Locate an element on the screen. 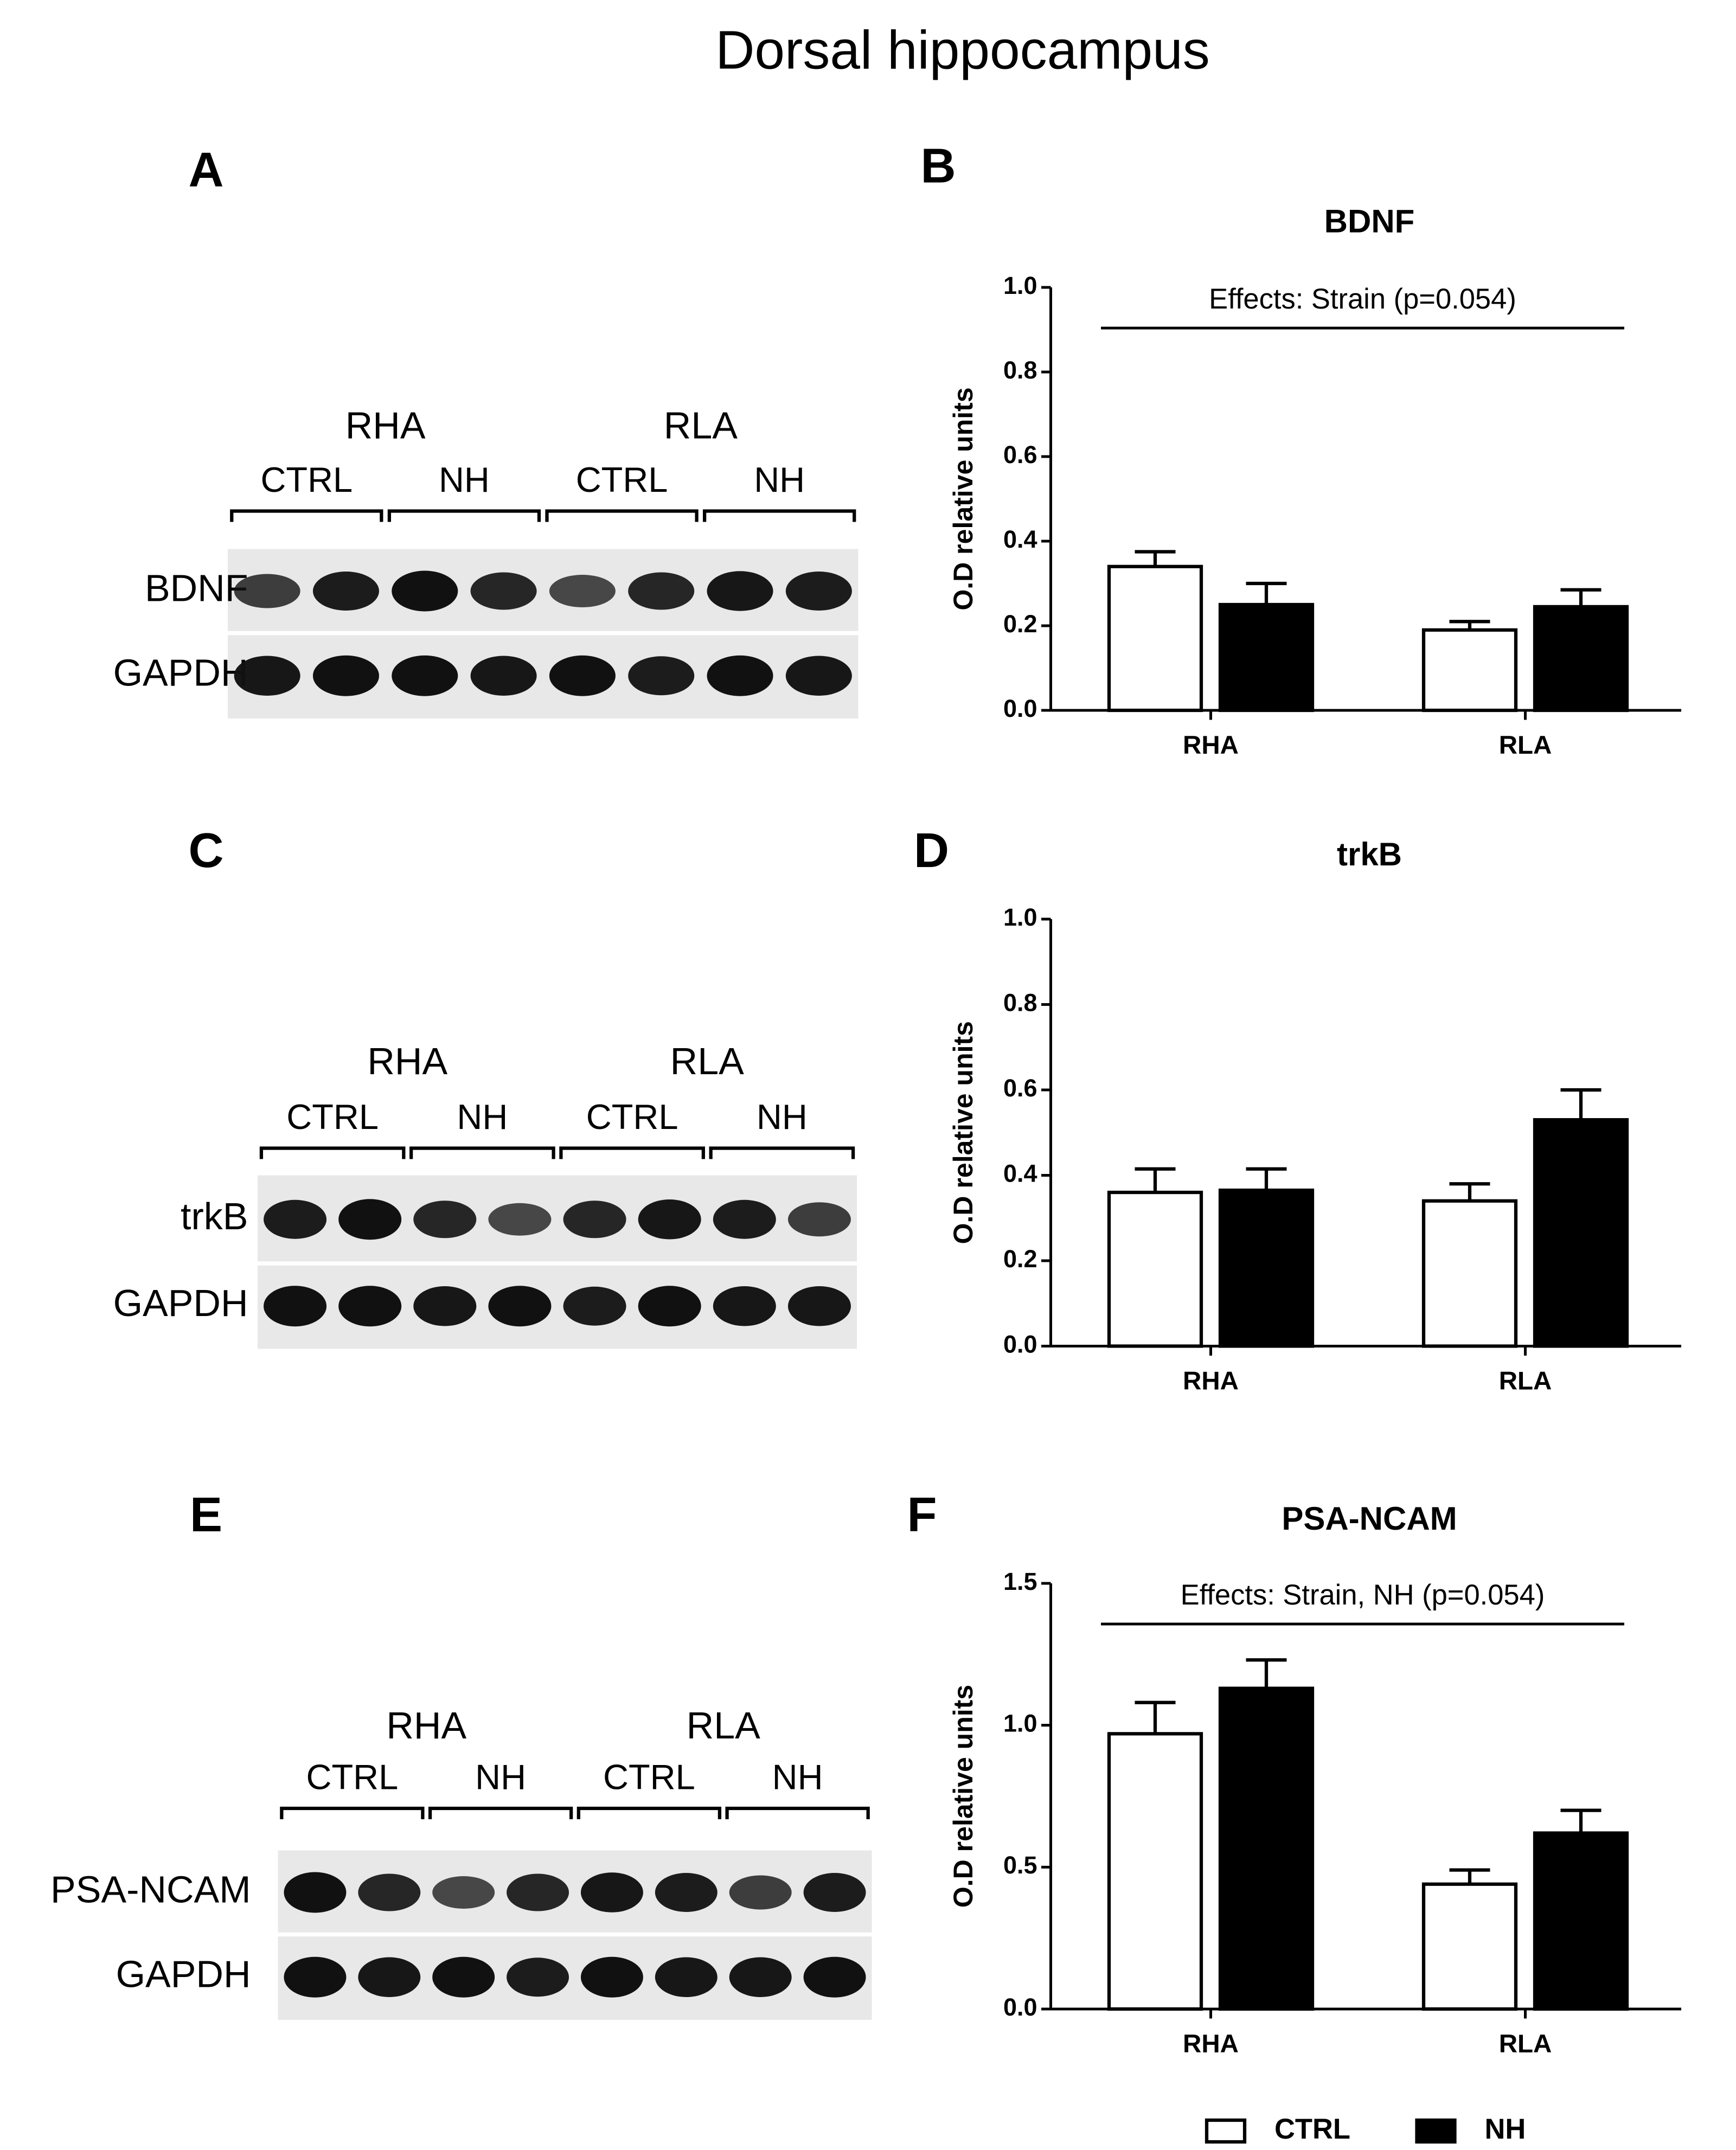  annotation: Effects: Strain (p=0.054) is located at coordinates (1363, 299).